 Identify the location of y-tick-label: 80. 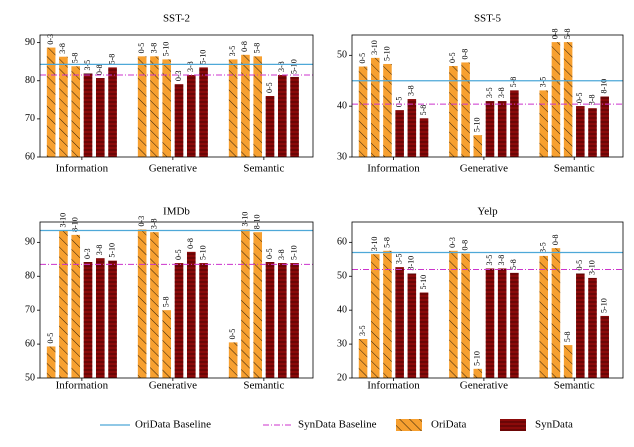
(30, 276).